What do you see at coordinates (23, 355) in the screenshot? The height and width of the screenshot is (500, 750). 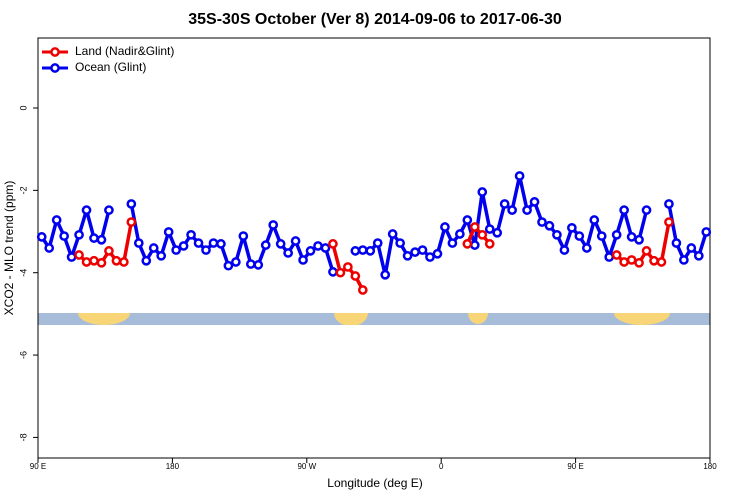 I see `y-tick-label: -6` at bounding box center [23, 355].